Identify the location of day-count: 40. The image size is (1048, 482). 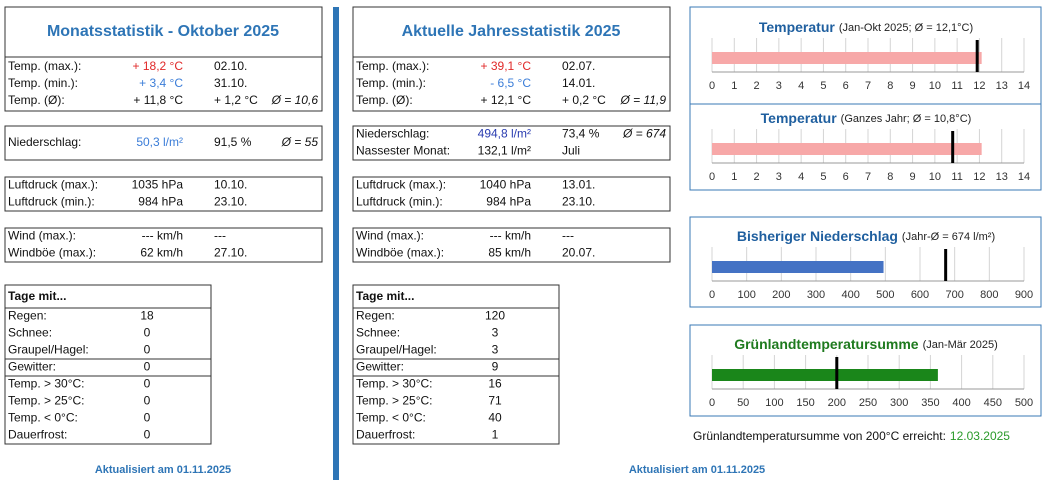
(495, 418).